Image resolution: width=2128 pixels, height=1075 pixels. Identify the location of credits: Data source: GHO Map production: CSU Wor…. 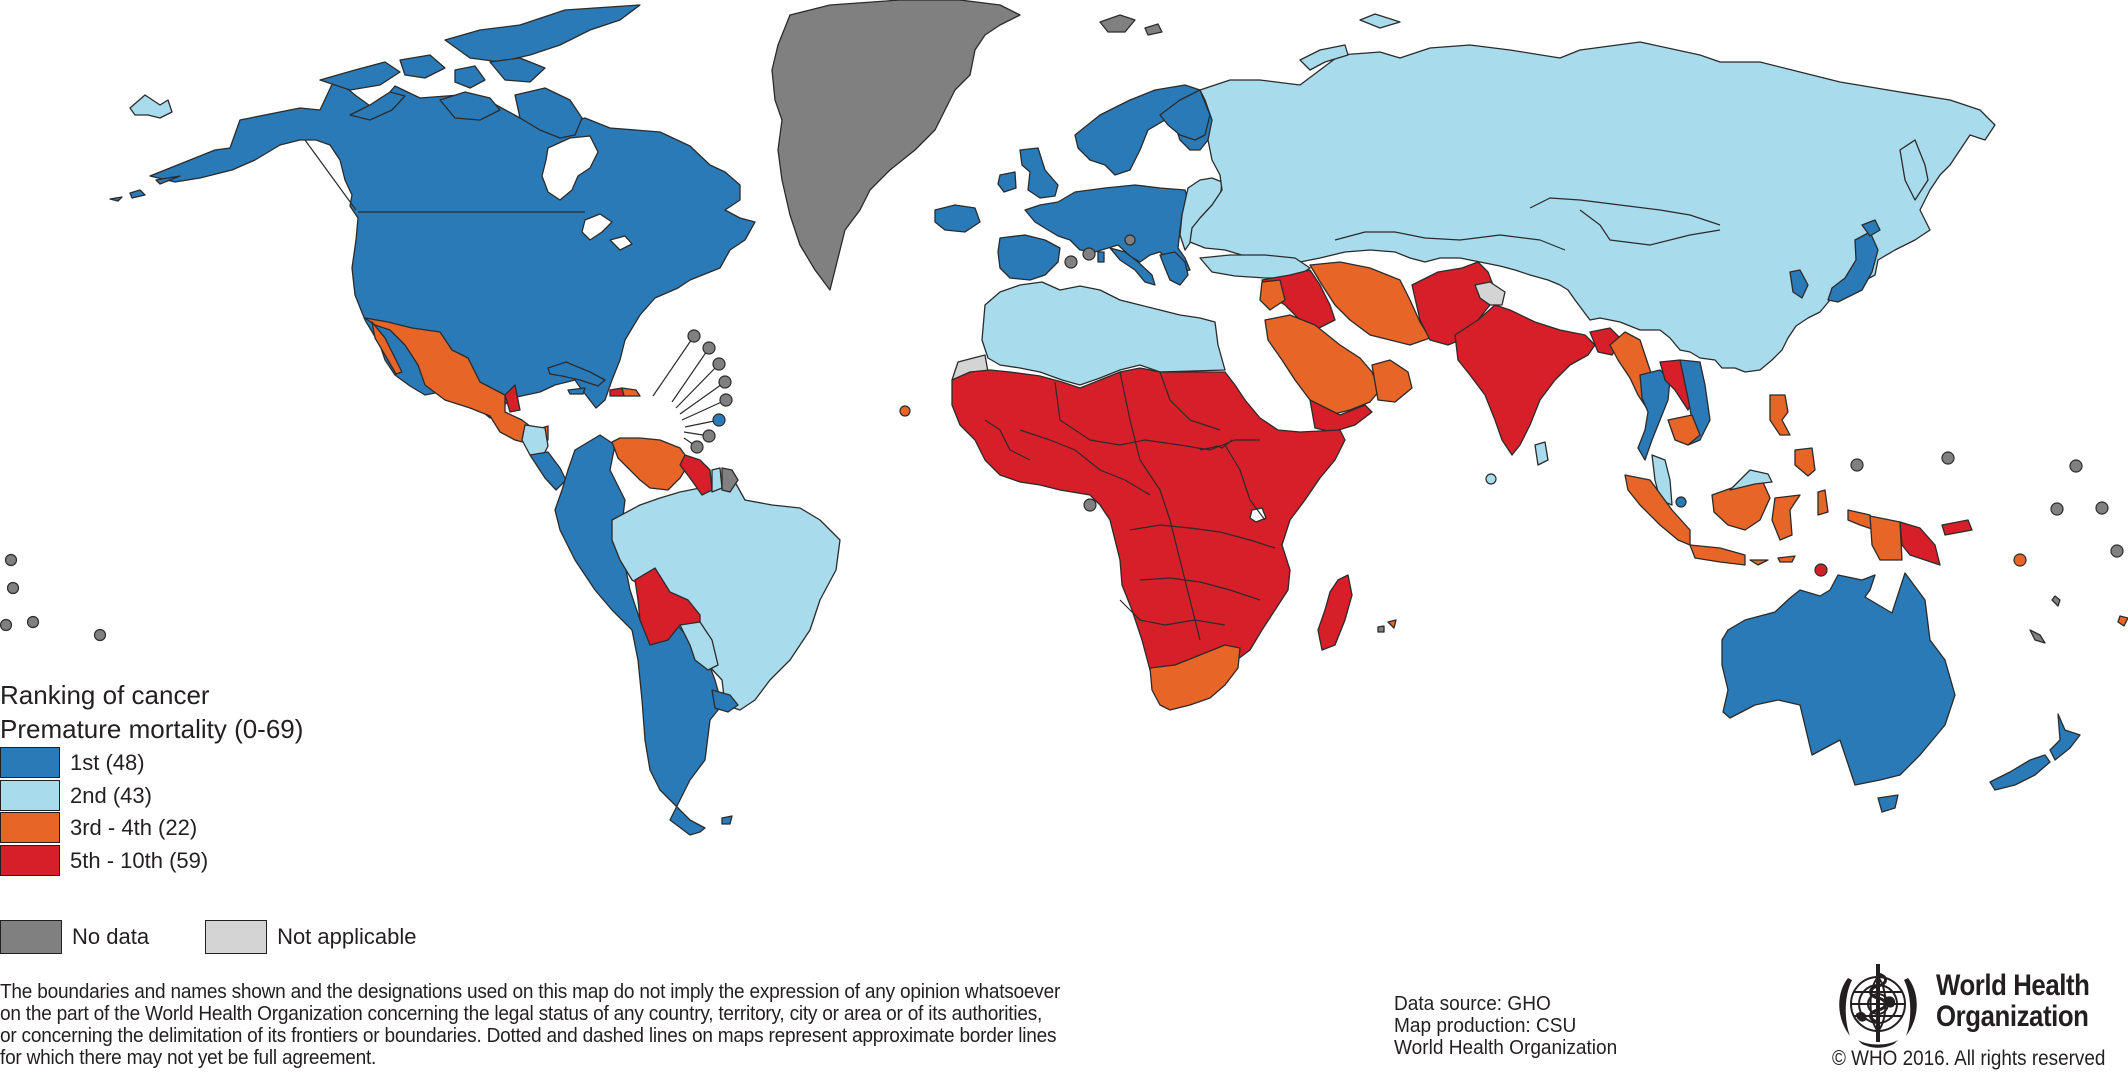
(1505, 1026).